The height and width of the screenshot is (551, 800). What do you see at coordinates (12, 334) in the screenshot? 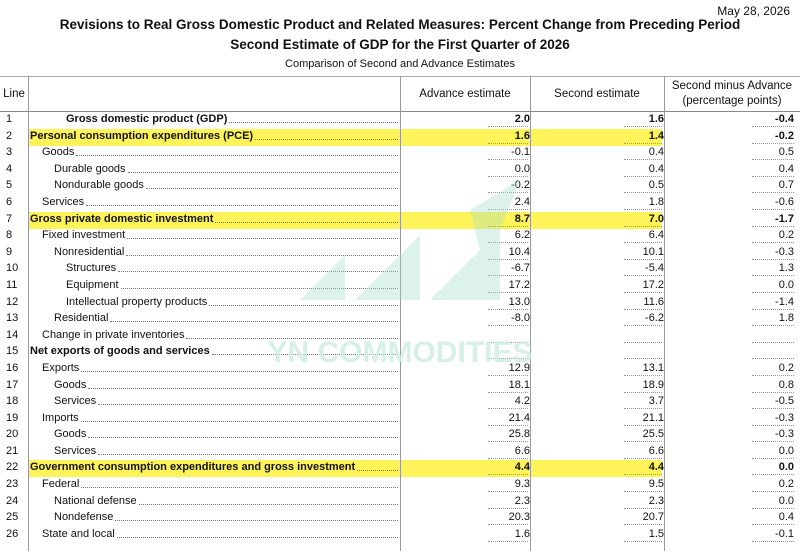
I see `line-number: 14` at bounding box center [12, 334].